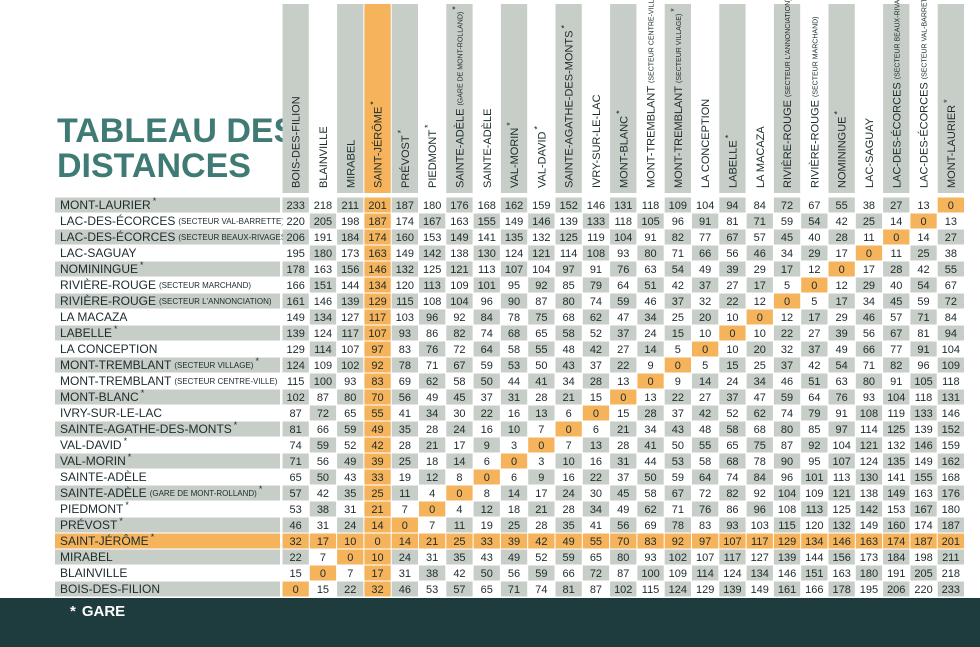 Image resolution: width=980 pixels, height=647 pixels. I want to click on distance: 58, so click(514, 350).